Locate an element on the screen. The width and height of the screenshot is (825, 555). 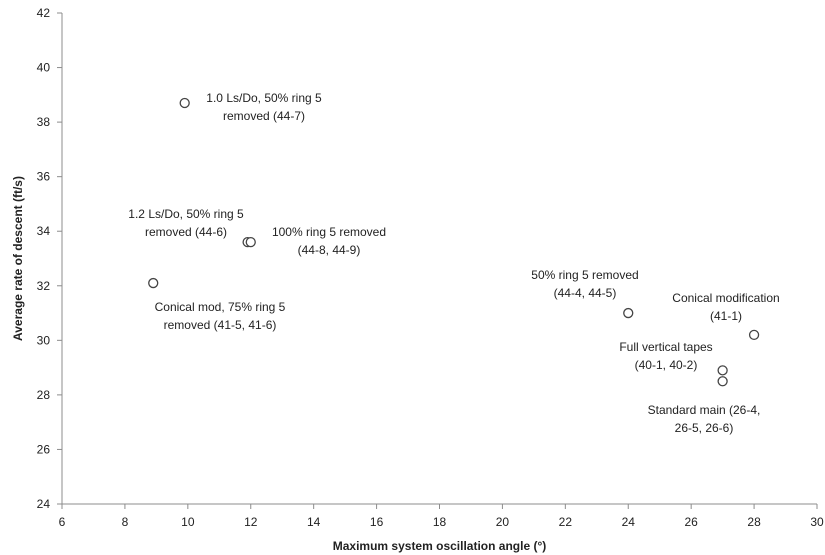
annotation-line: 1.0 Ls/Do, 50% ring 5 is located at coordinates (264, 98).